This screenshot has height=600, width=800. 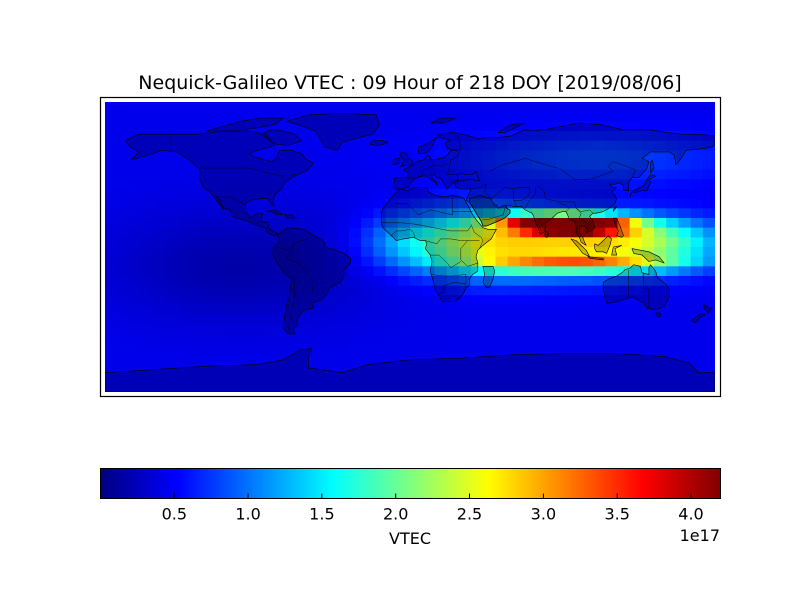 I want to click on landmass-hispaniola, so click(x=290, y=216).